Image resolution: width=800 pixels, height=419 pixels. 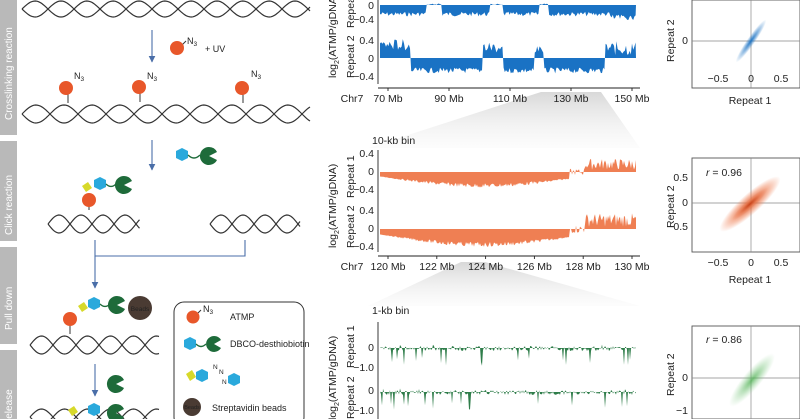 I want to click on legend-bead-icon, so click(x=192, y=407).